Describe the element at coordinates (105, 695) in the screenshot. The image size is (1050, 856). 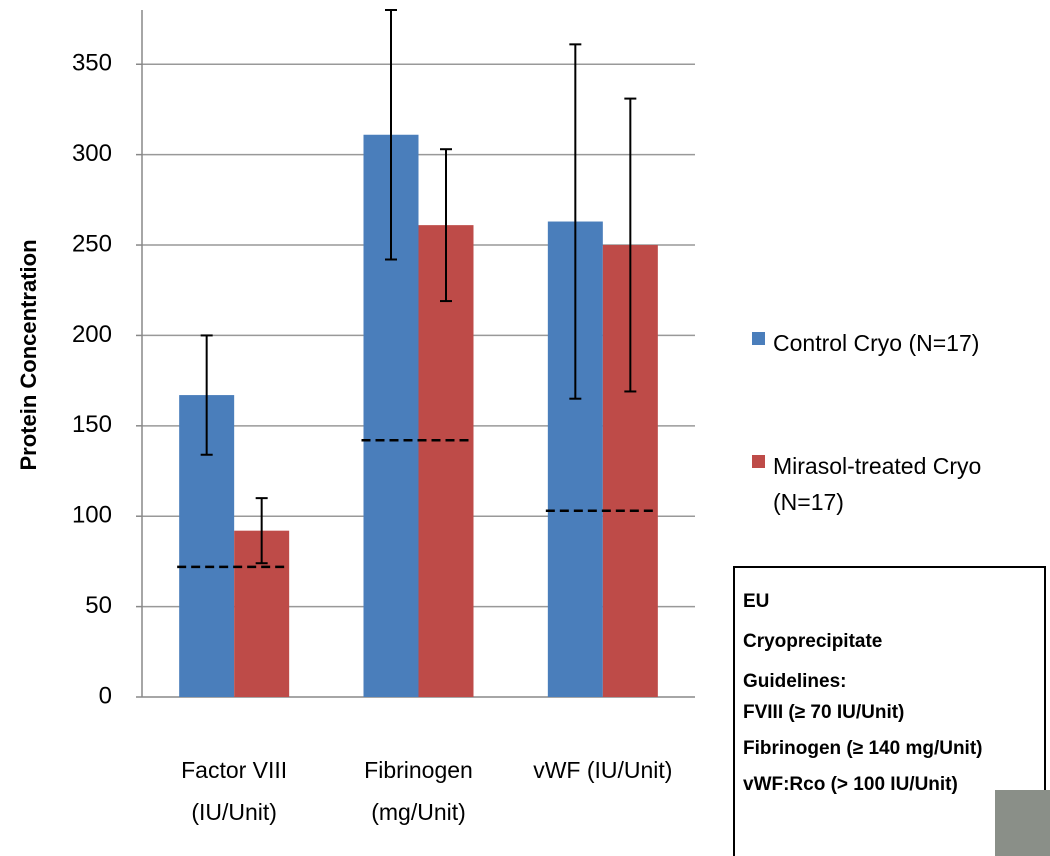
I see `y-tick-label: 0` at that location.